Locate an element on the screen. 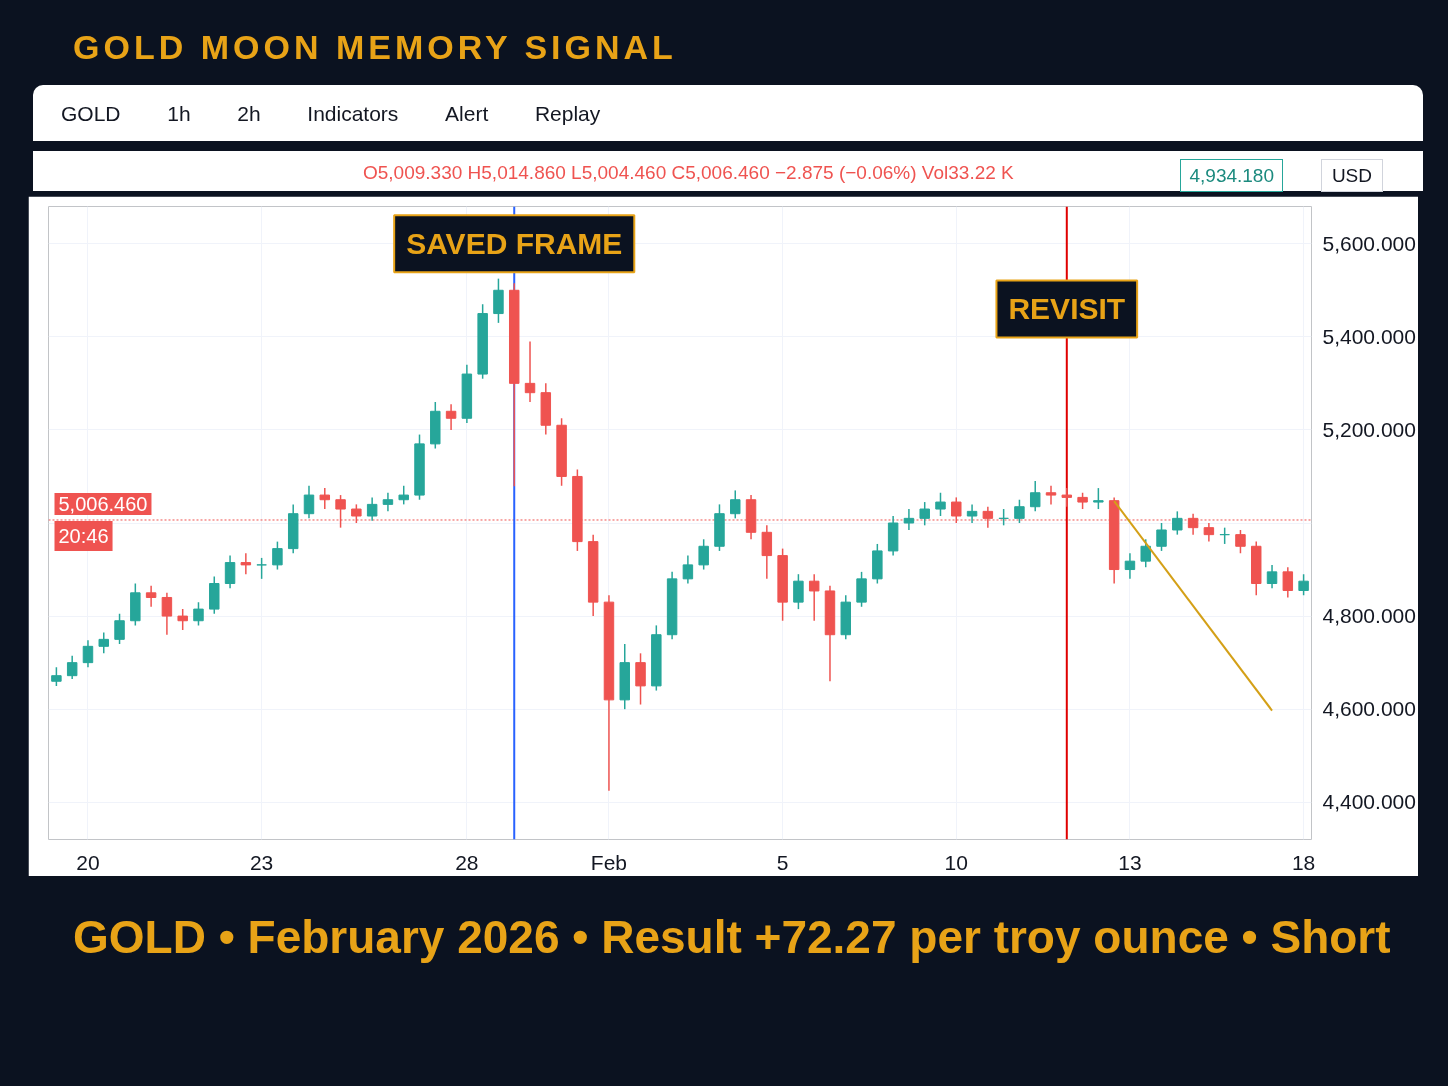 The image size is (1448, 1086). text: O5,009.330 H5,014.860 L5,004.460 C5,006.460 −2.875 (−0.06%) Vol33.22 K is located at coordinates (688, 172).